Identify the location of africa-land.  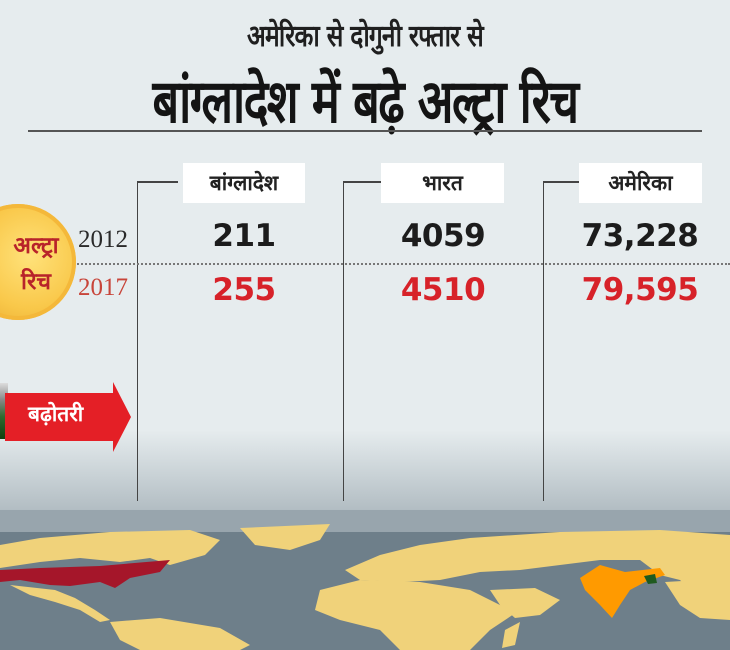
(417, 615).